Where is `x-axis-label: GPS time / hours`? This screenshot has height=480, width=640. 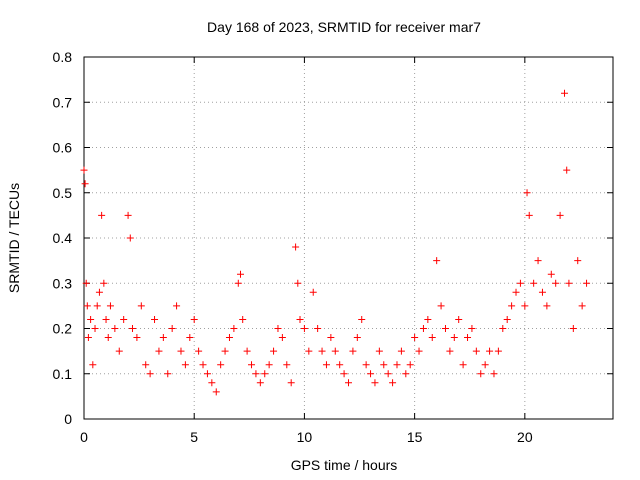 x-axis-label: GPS time / hours is located at coordinates (344, 465).